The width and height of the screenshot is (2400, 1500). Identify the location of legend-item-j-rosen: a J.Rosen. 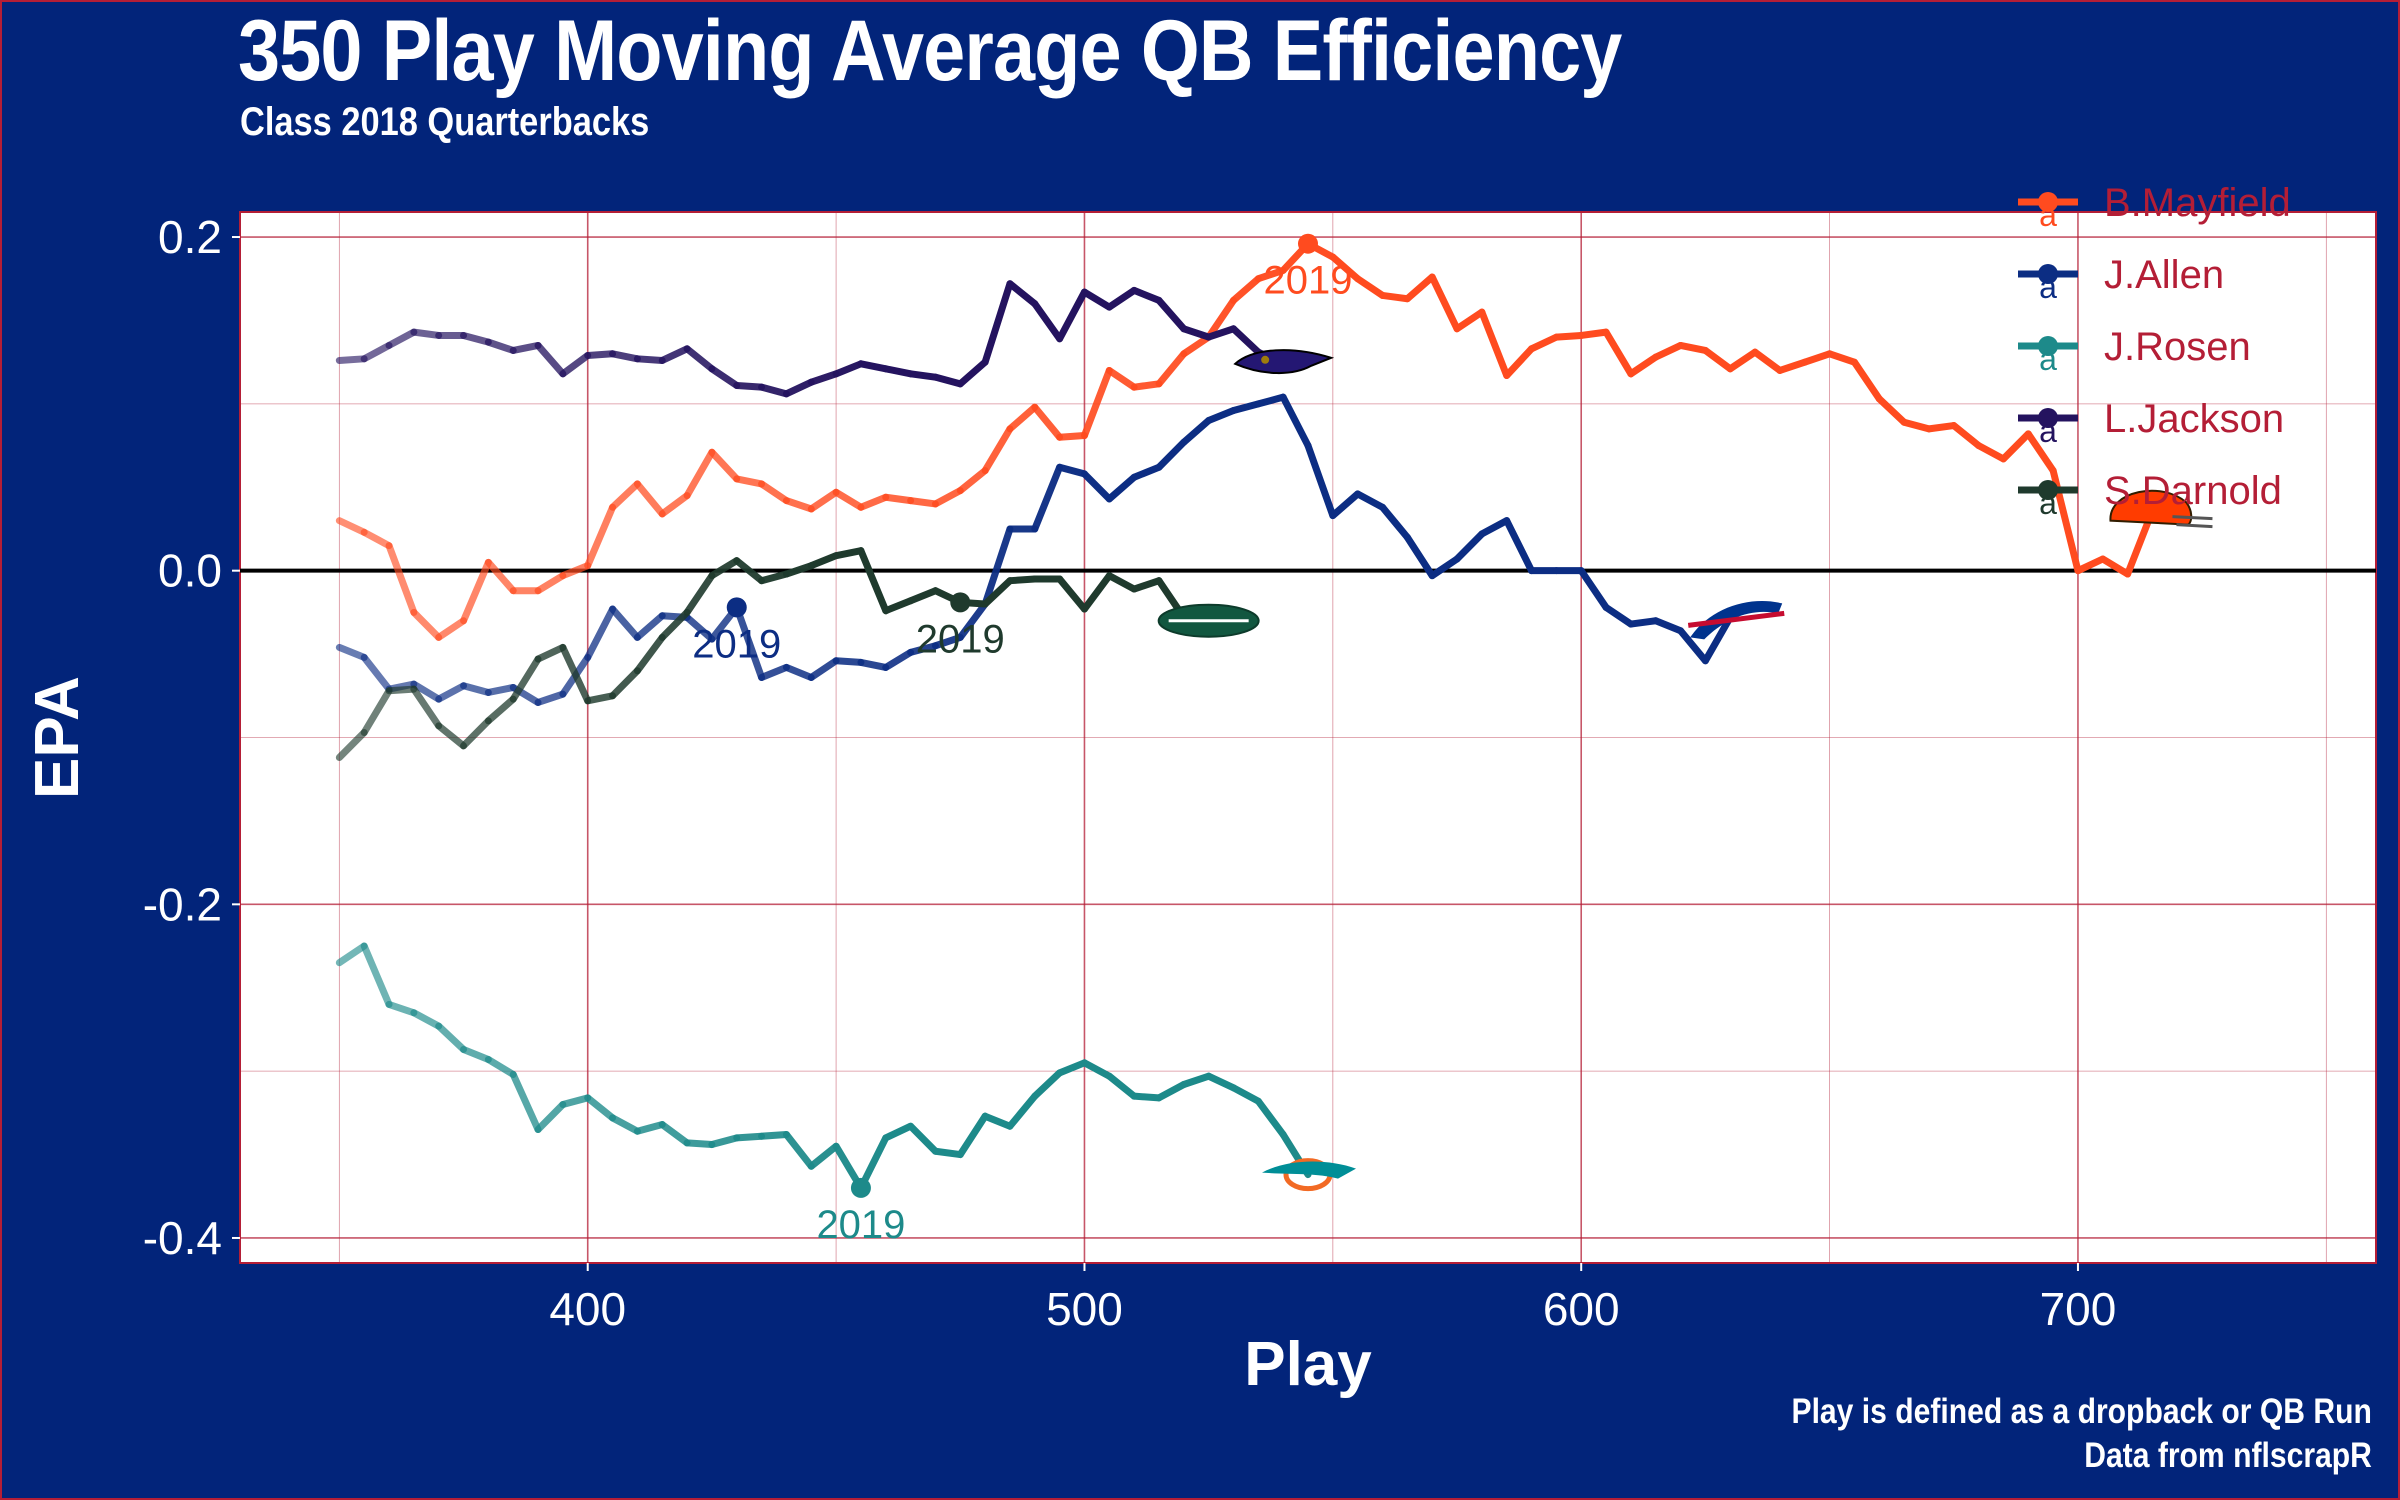
(2134, 351).